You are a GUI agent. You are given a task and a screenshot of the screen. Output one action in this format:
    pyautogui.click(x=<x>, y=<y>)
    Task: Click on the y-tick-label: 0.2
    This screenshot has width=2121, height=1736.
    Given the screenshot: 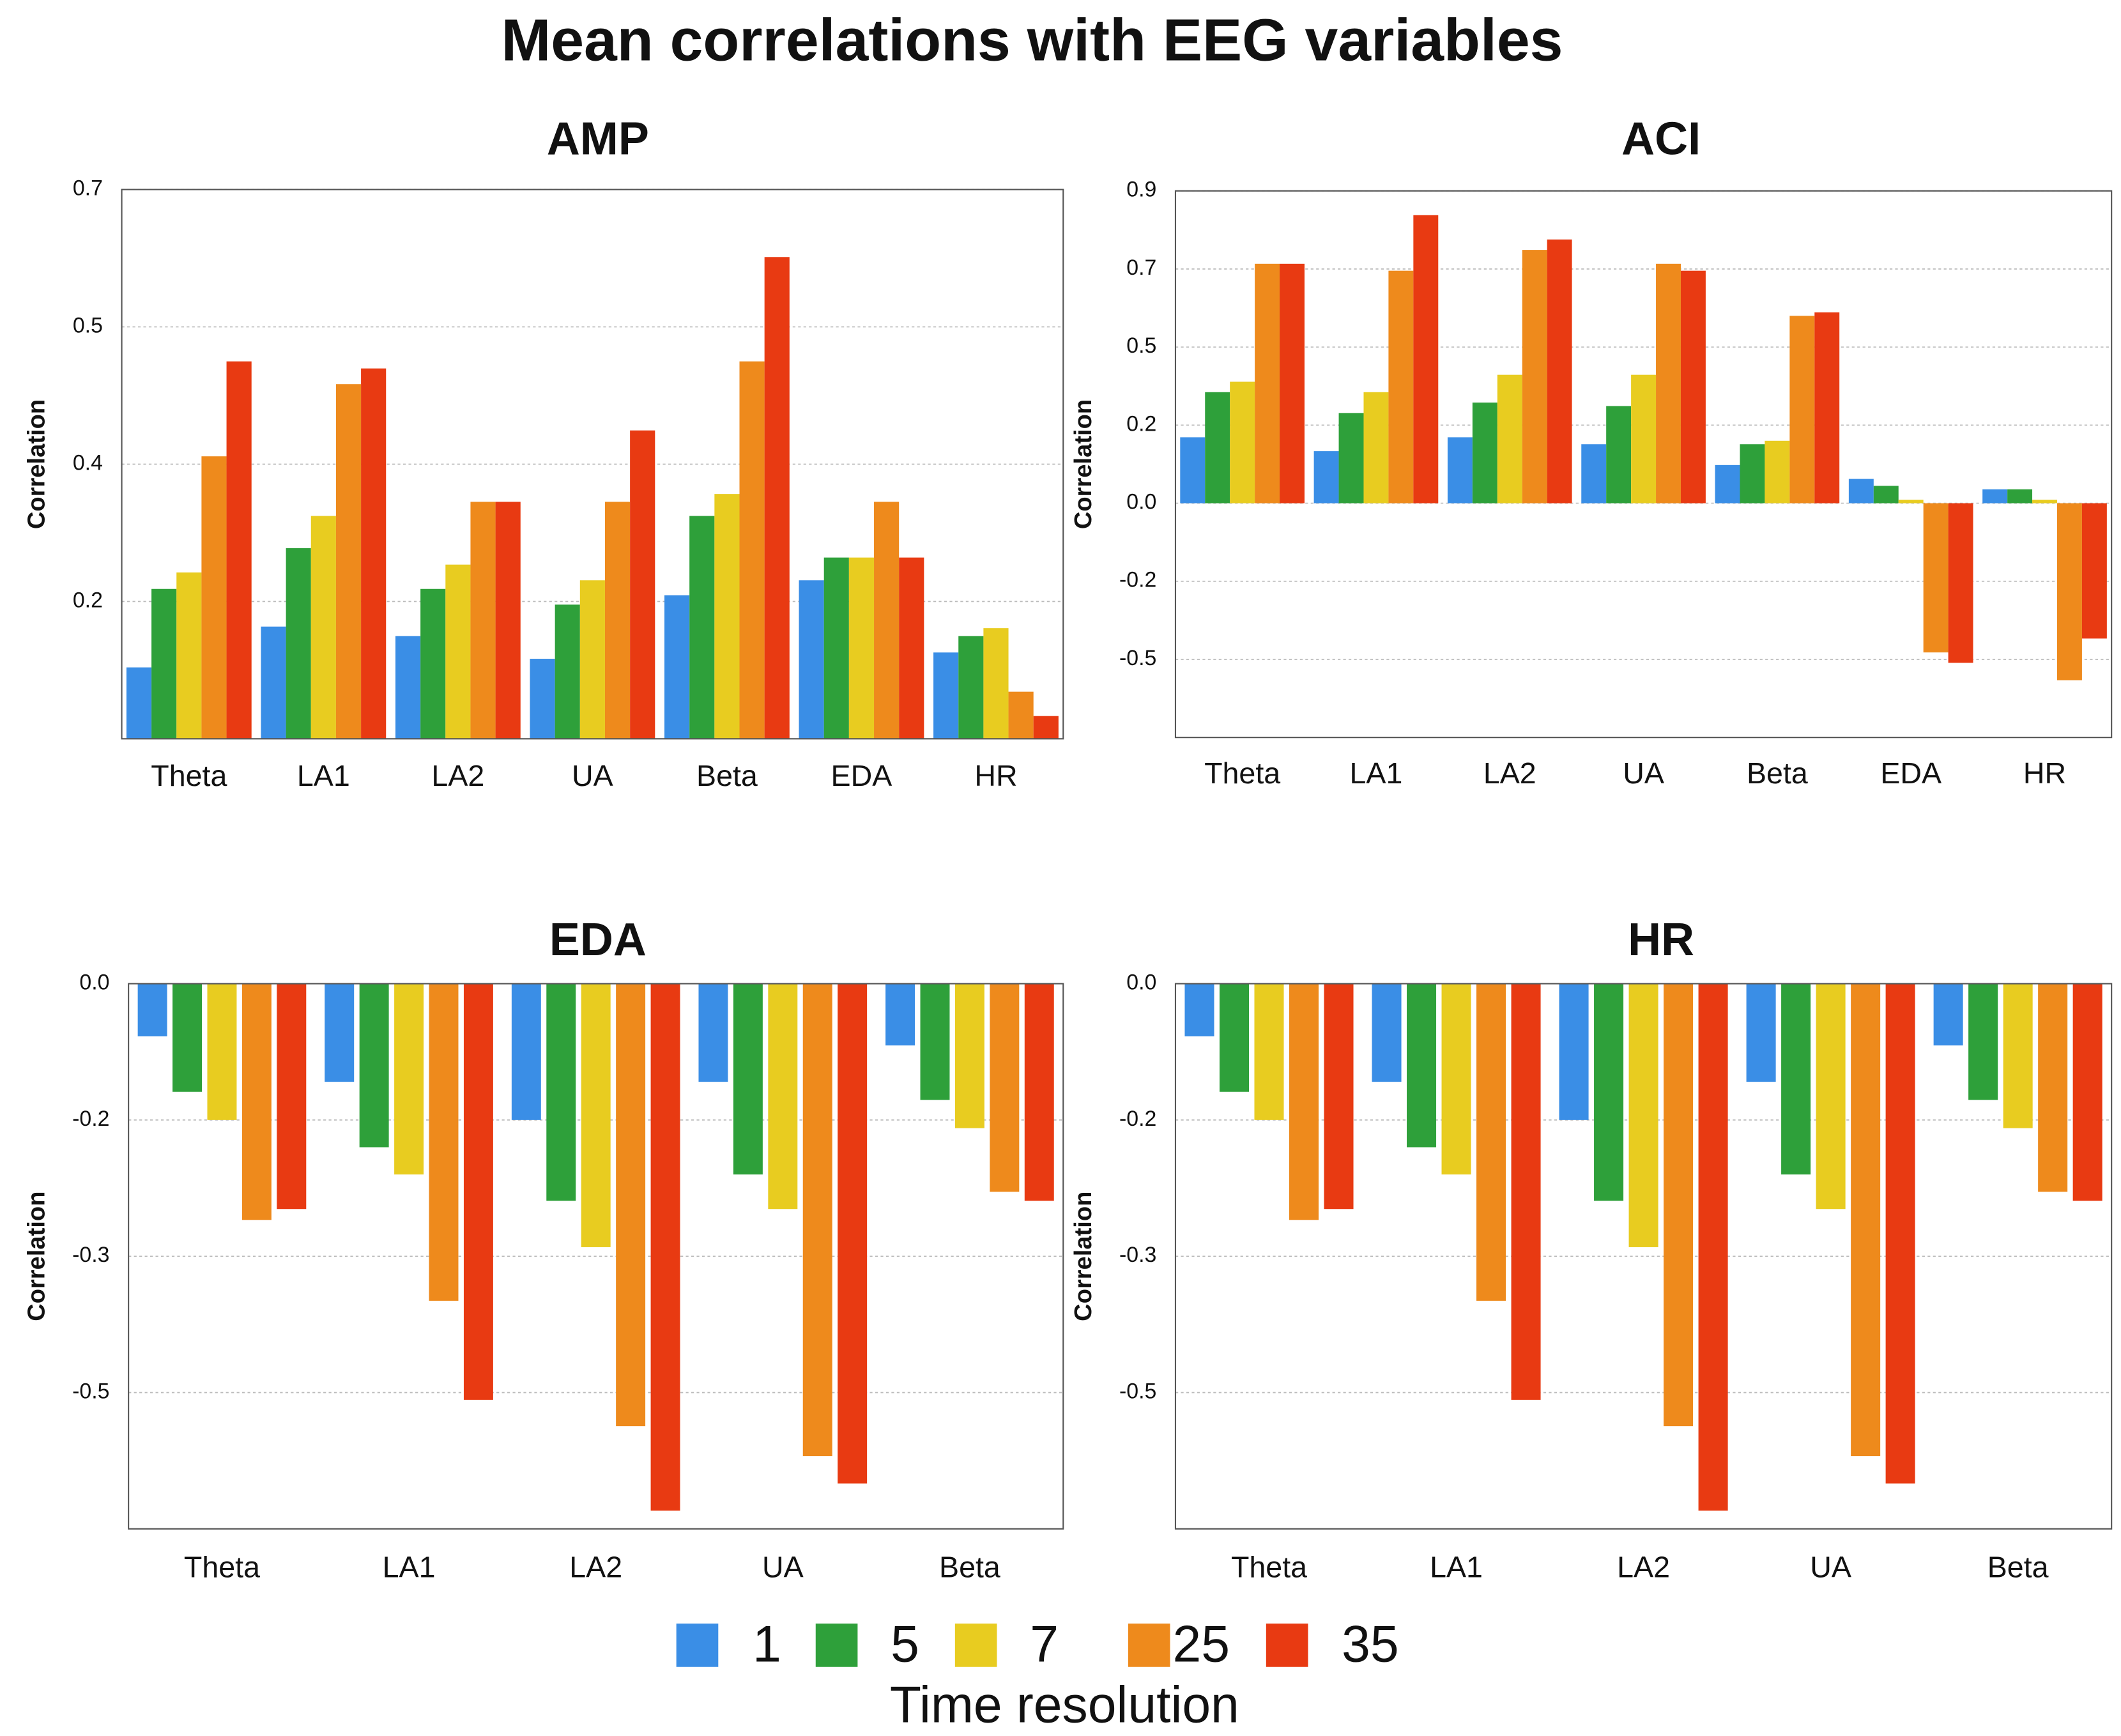 What is the action you would take?
    pyautogui.click(x=1141, y=424)
    